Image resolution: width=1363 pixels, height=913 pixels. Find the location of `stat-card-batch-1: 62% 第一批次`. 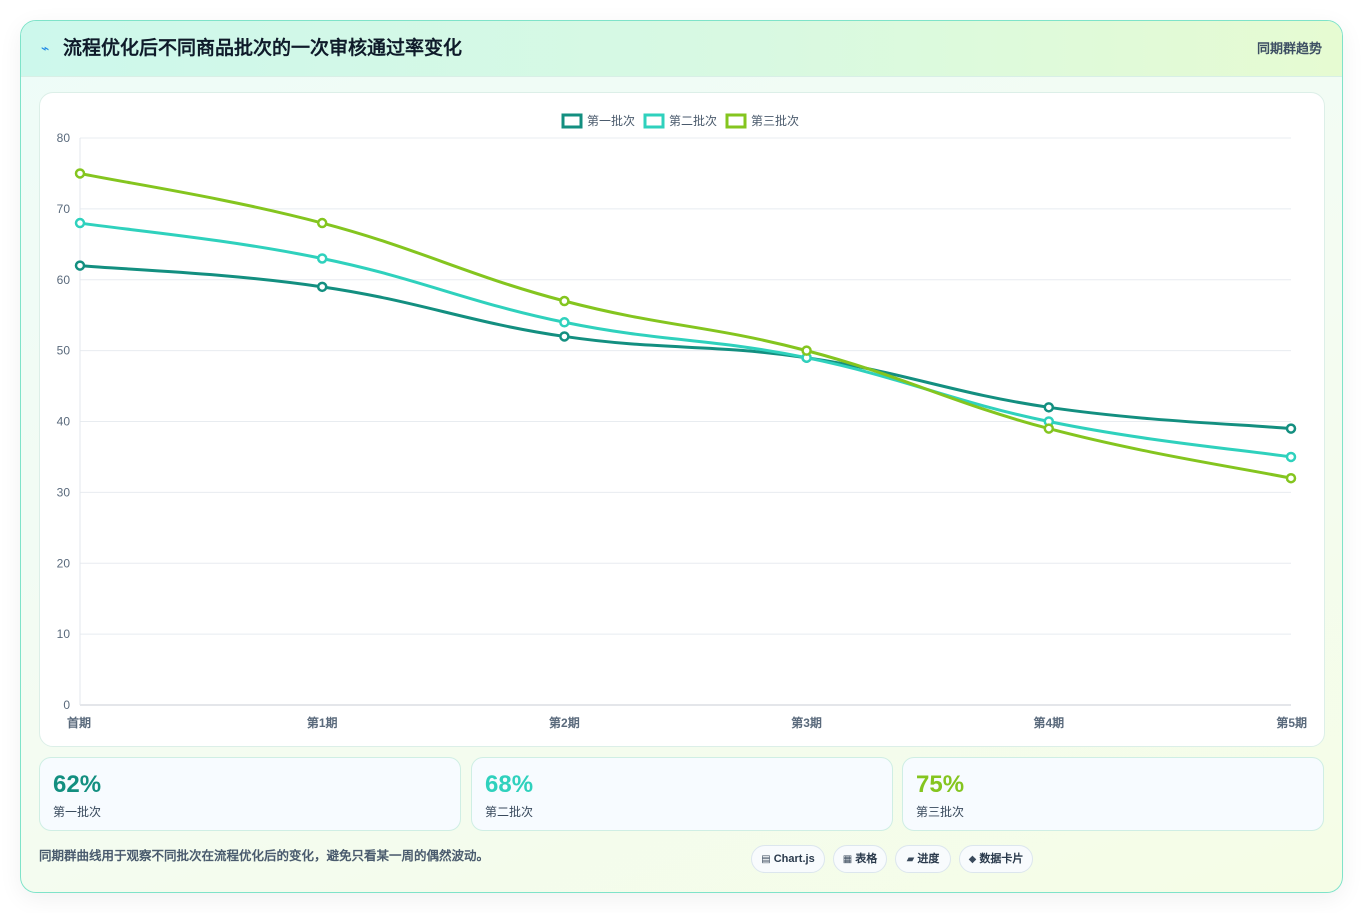

stat-card-batch-1: 62% 第一批次 is located at coordinates (250, 794).